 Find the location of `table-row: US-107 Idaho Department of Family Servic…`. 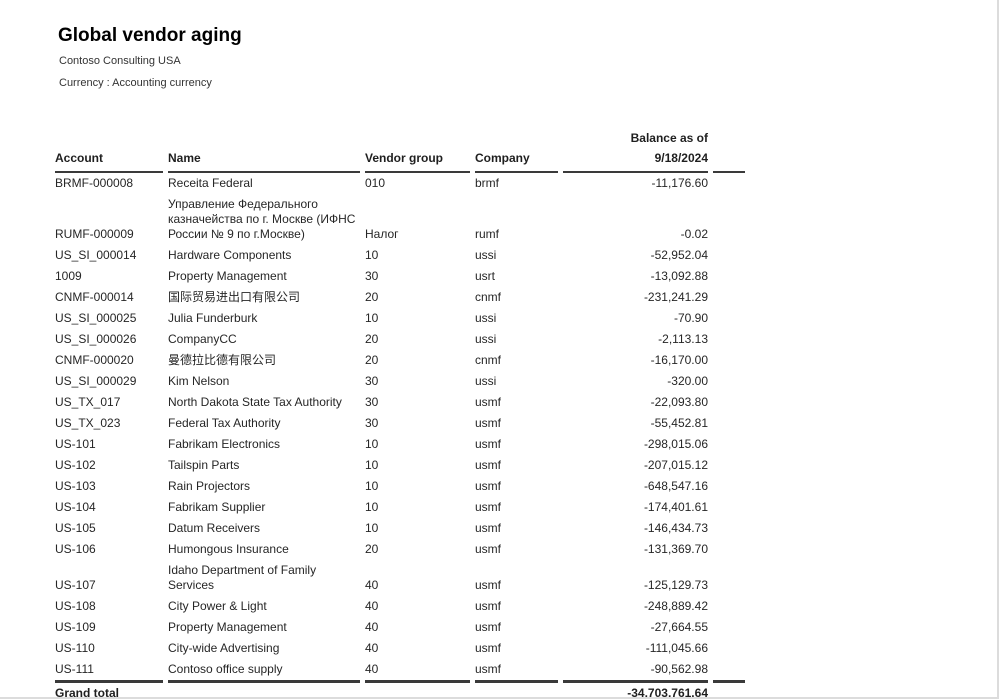

table-row: US-107 Idaho Department of Family Servic… is located at coordinates (400, 578).